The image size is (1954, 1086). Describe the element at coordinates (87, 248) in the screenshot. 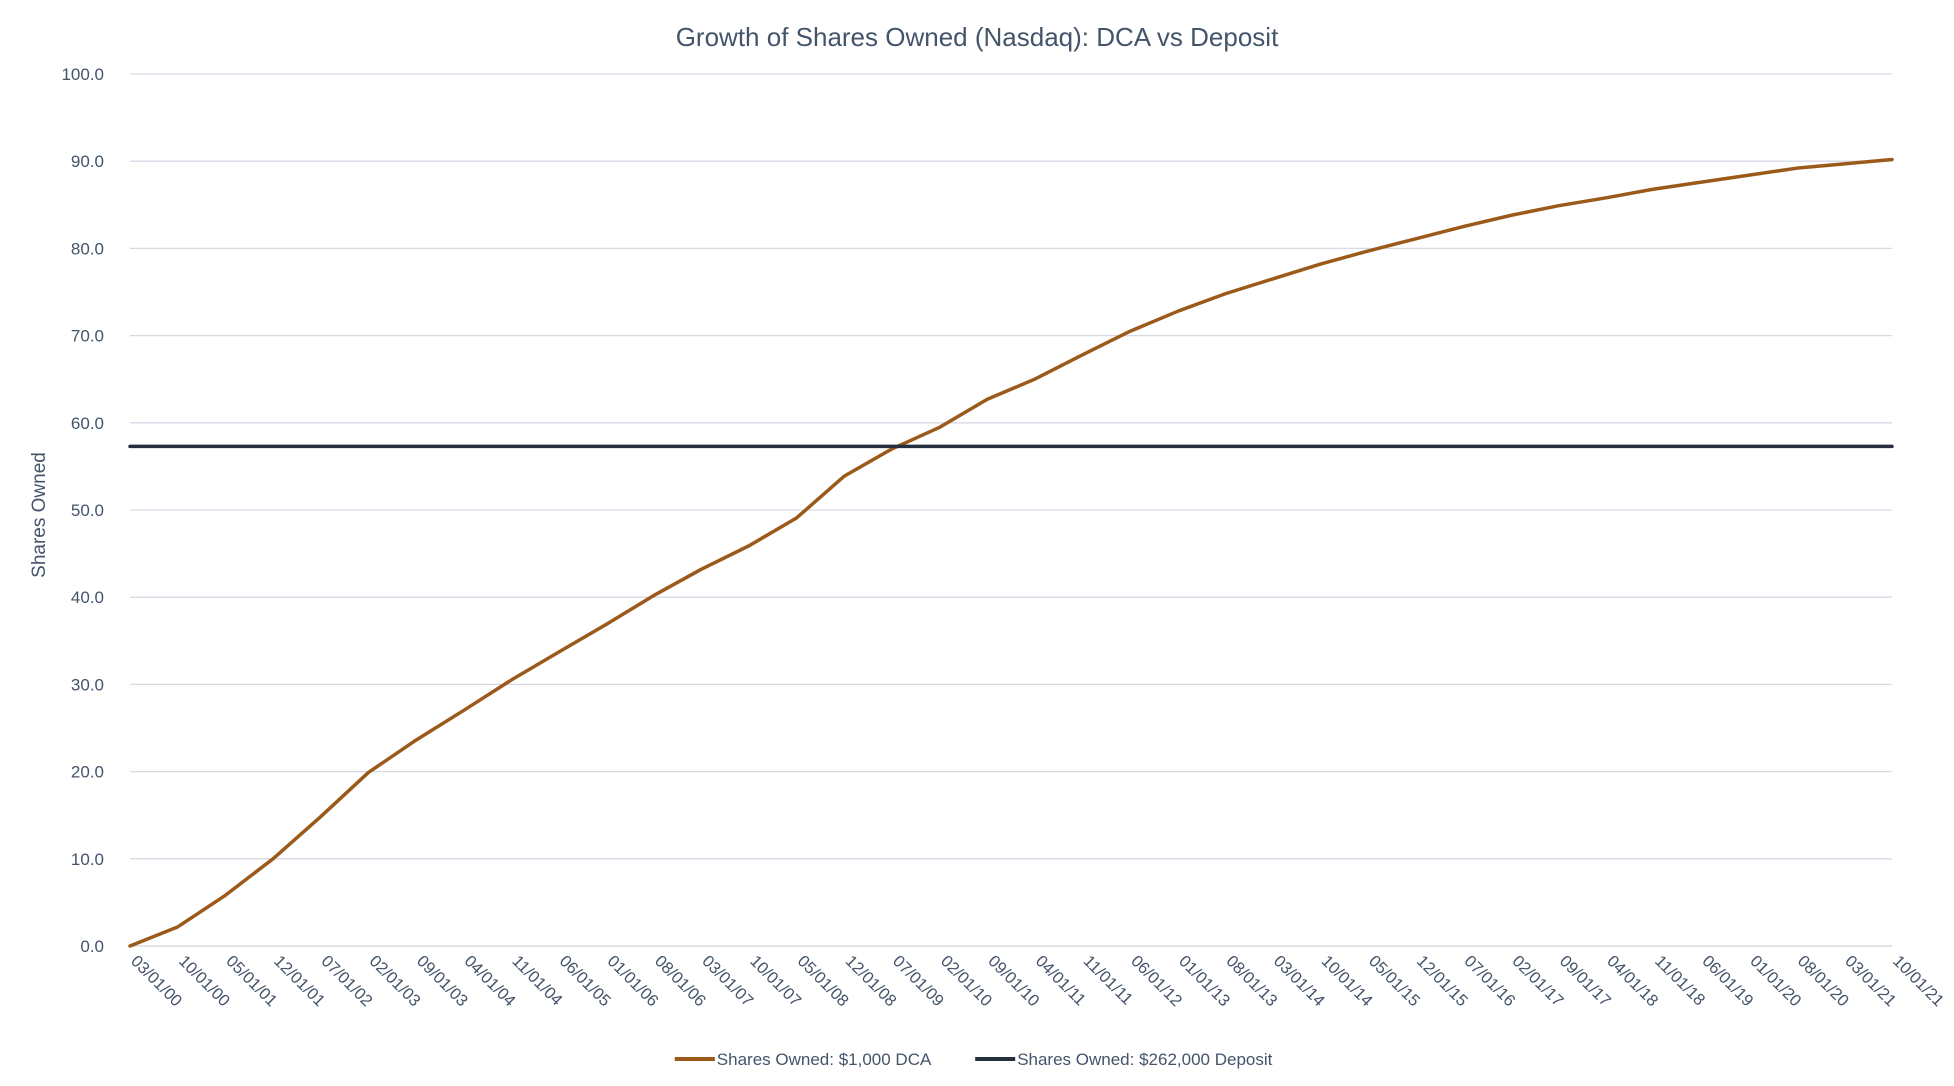

I see `y-tick-label: 80.0` at that location.